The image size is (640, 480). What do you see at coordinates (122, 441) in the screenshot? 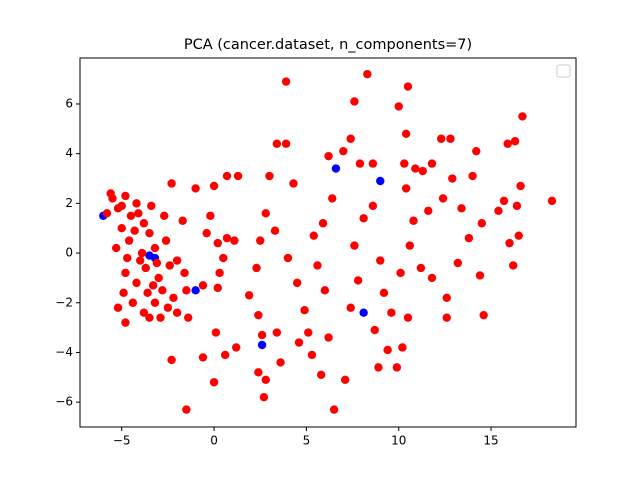
I see `x-tick-label: −5` at bounding box center [122, 441].